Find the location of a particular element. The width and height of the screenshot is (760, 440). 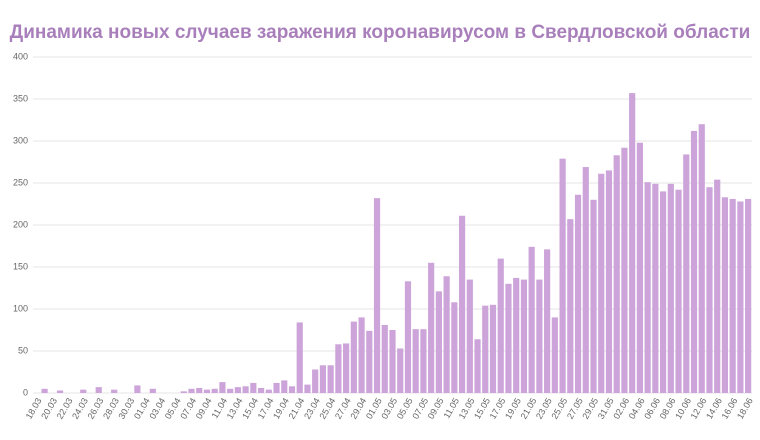

y-tick-label: 150 is located at coordinates (20, 266).